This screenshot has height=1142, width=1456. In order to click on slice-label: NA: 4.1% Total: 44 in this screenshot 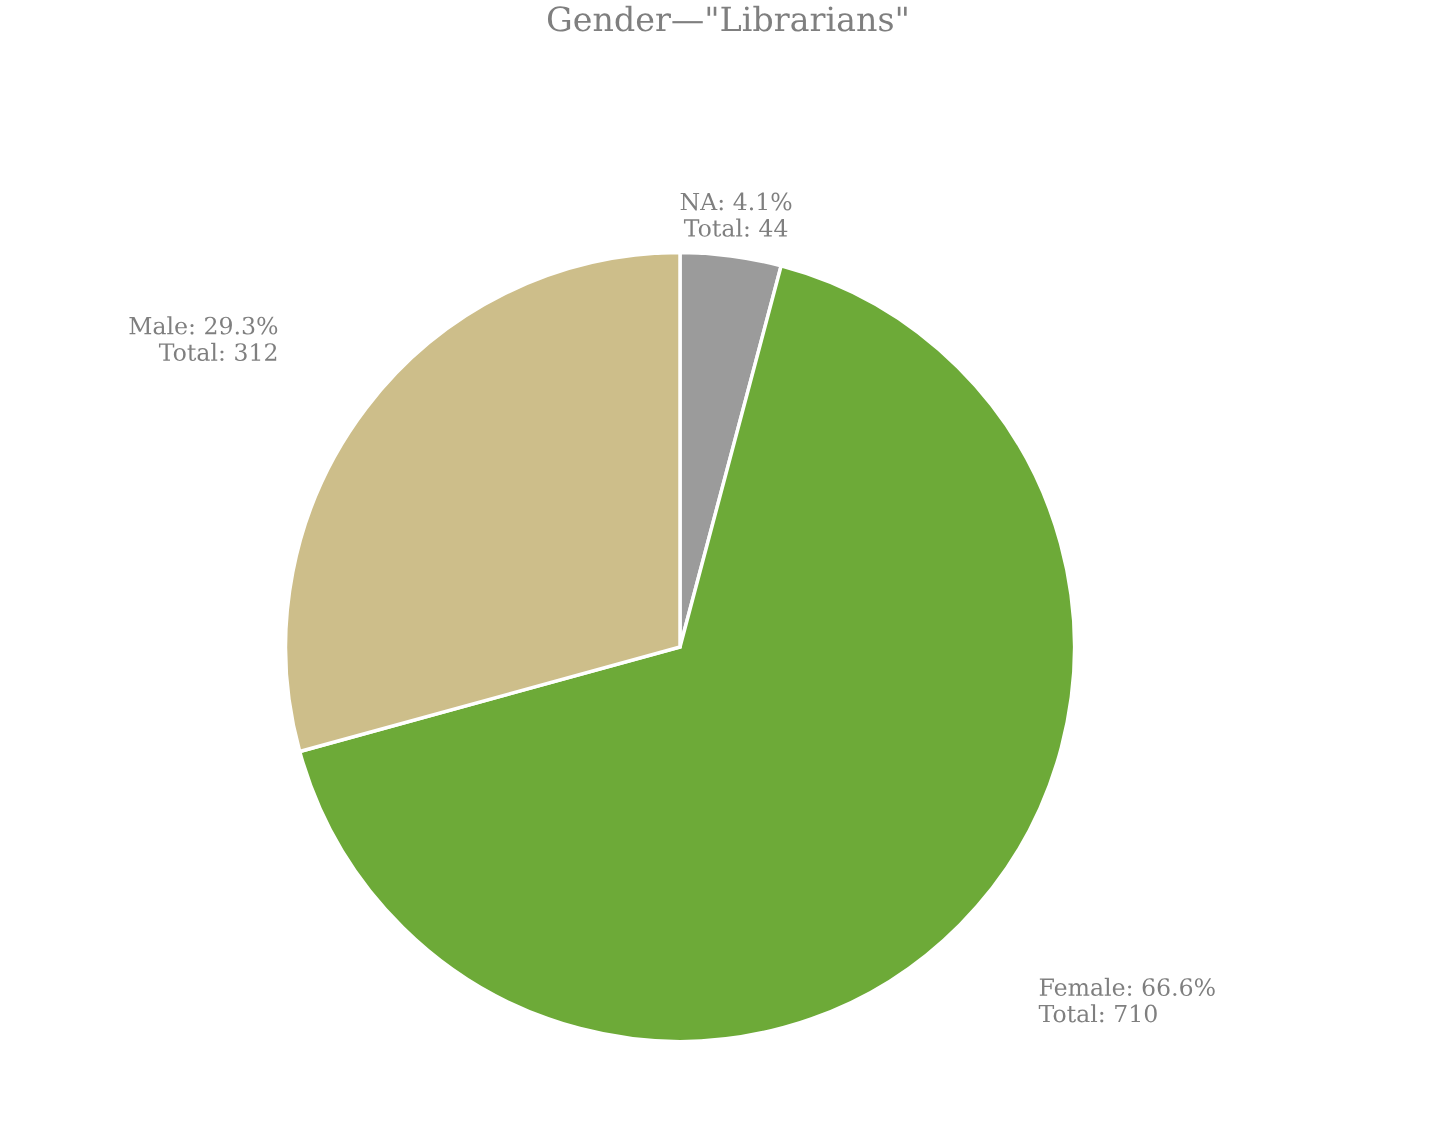, I will do `click(736, 214)`.